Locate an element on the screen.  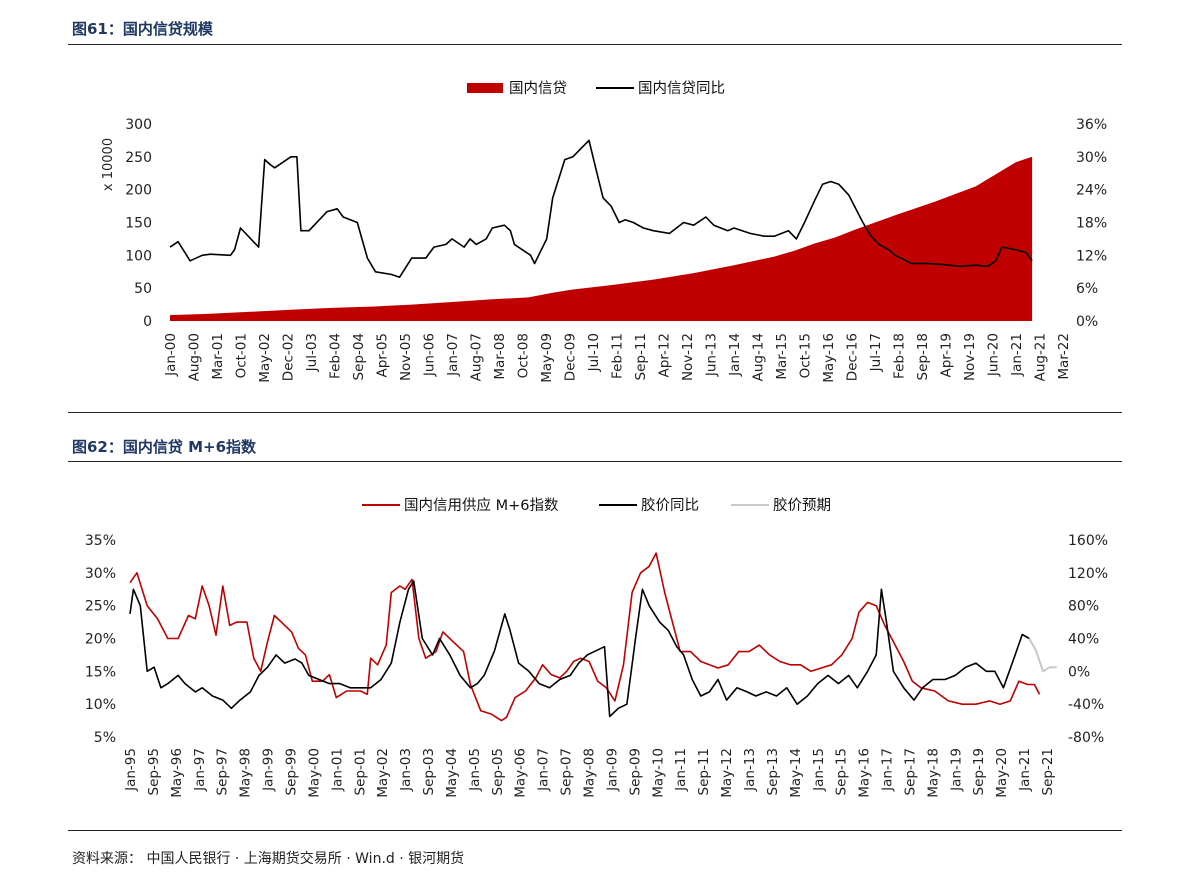
y-left-tick-label: 20% is located at coordinates (100, 640).